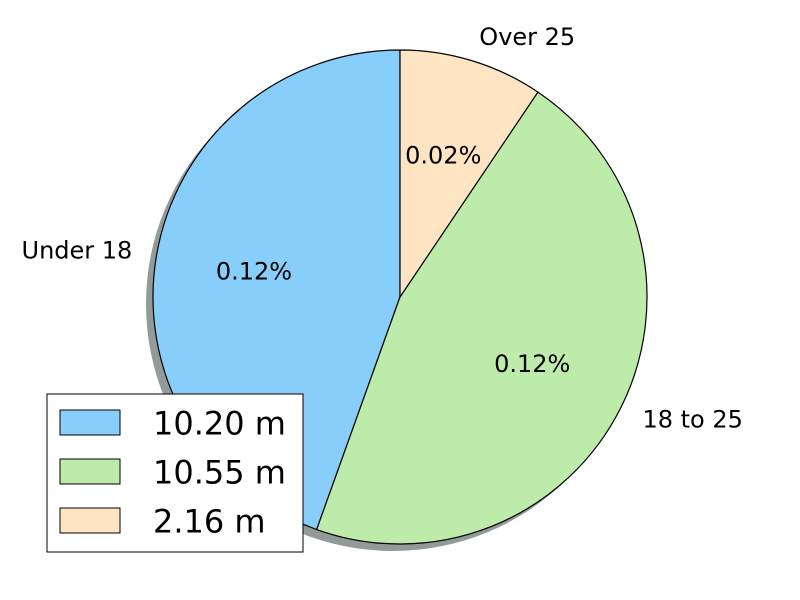 The width and height of the screenshot is (800, 600). What do you see at coordinates (254, 272) in the screenshot?
I see `pct-label-under-18: 0.12%` at bounding box center [254, 272].